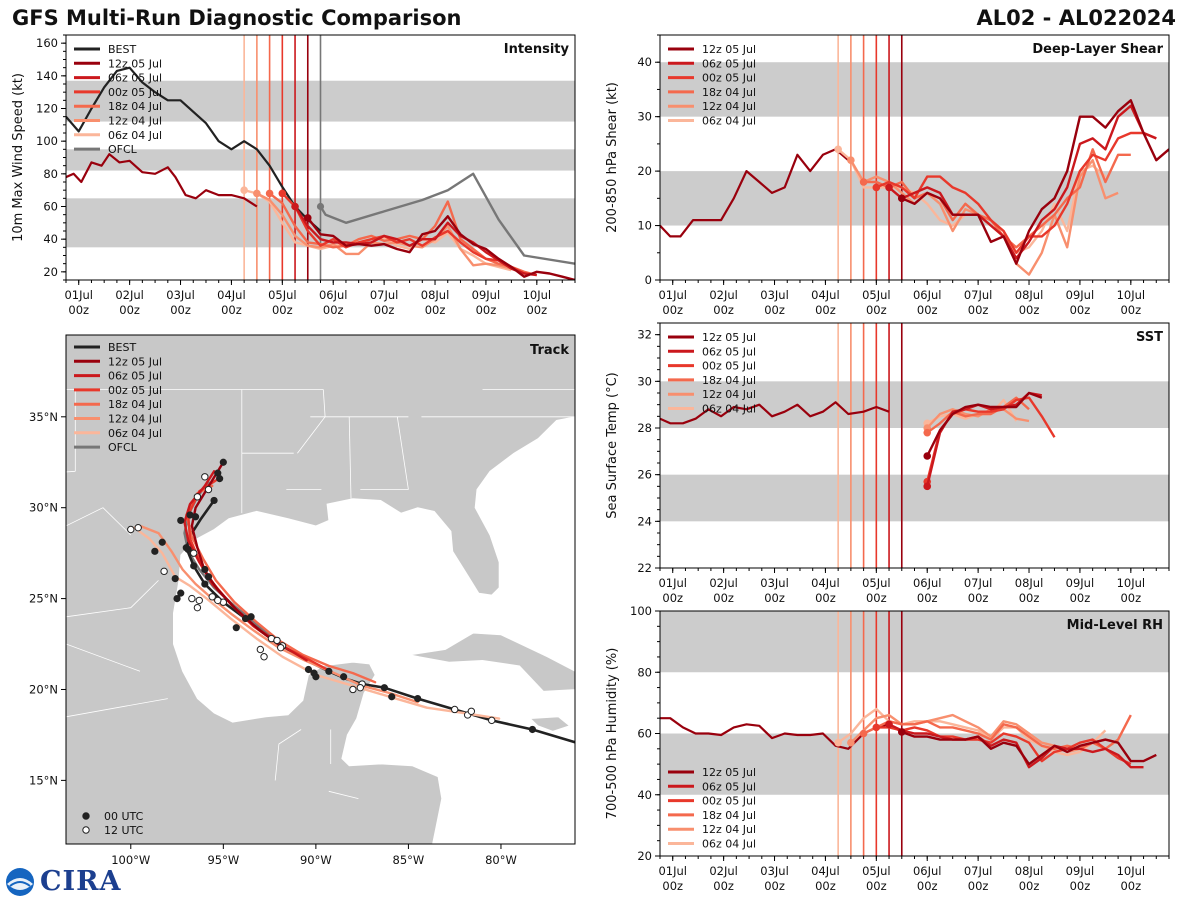  Describe the element at coordinates (43, 599) in the screenshot. I see `lat-tick-label: 25°N` at that location.